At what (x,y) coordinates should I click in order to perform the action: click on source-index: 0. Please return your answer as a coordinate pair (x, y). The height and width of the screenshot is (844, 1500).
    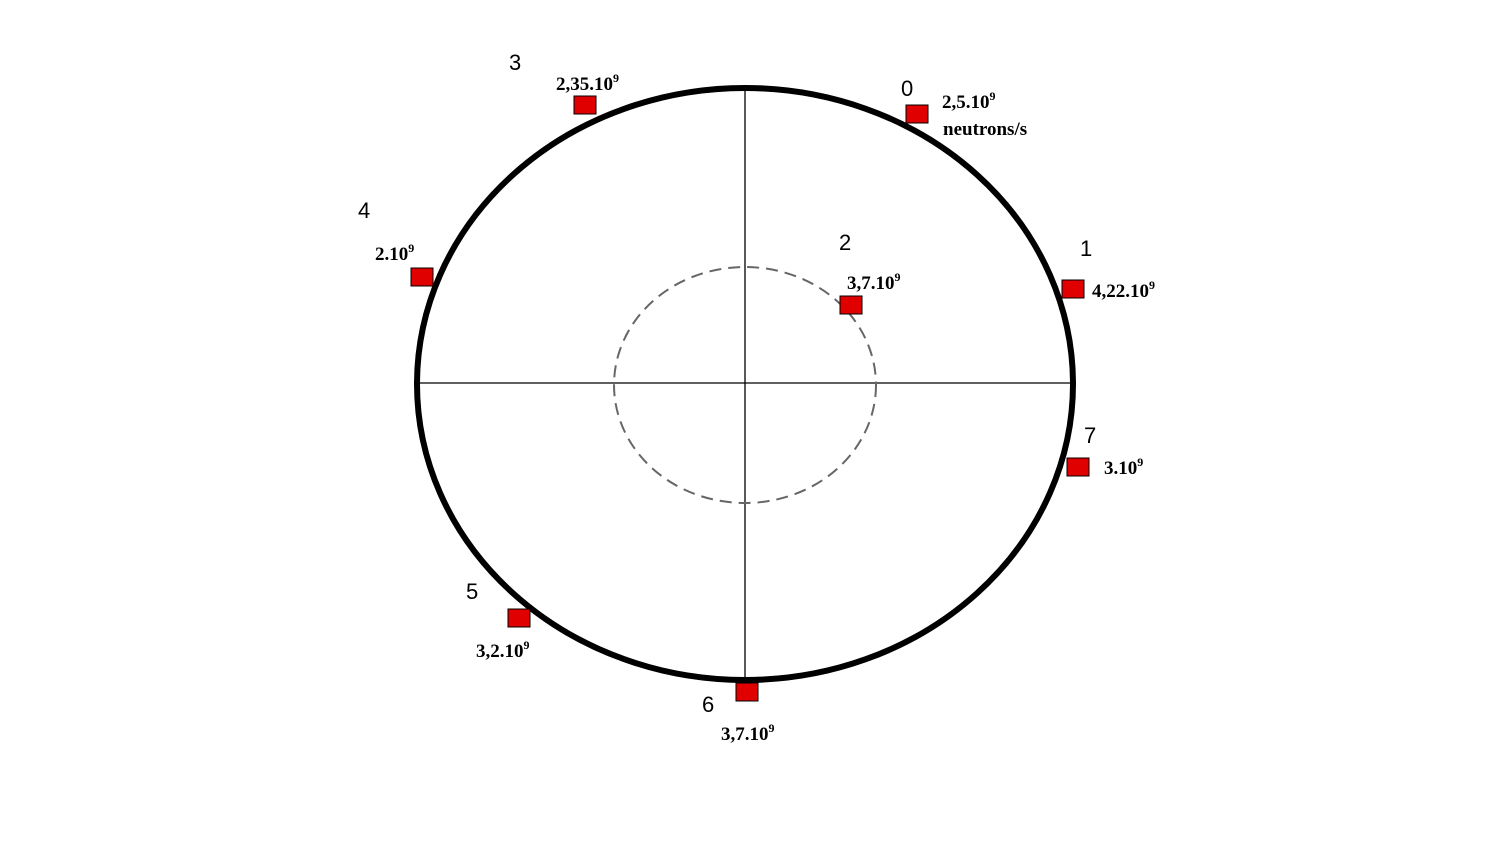
    Looking at the image, I should click on (907, 88).